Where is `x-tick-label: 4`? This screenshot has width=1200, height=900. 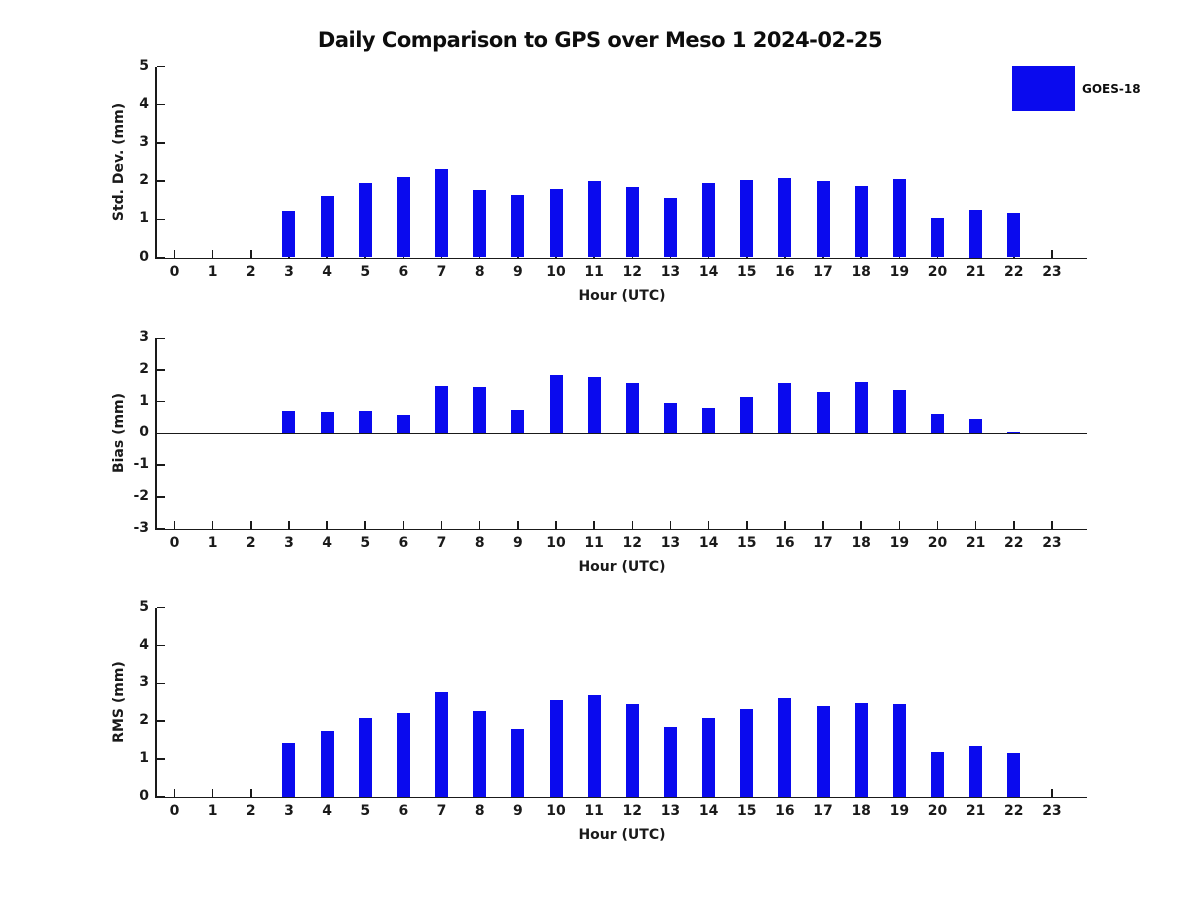 x-tick-label: 4 is located at coordinates (327, 542).